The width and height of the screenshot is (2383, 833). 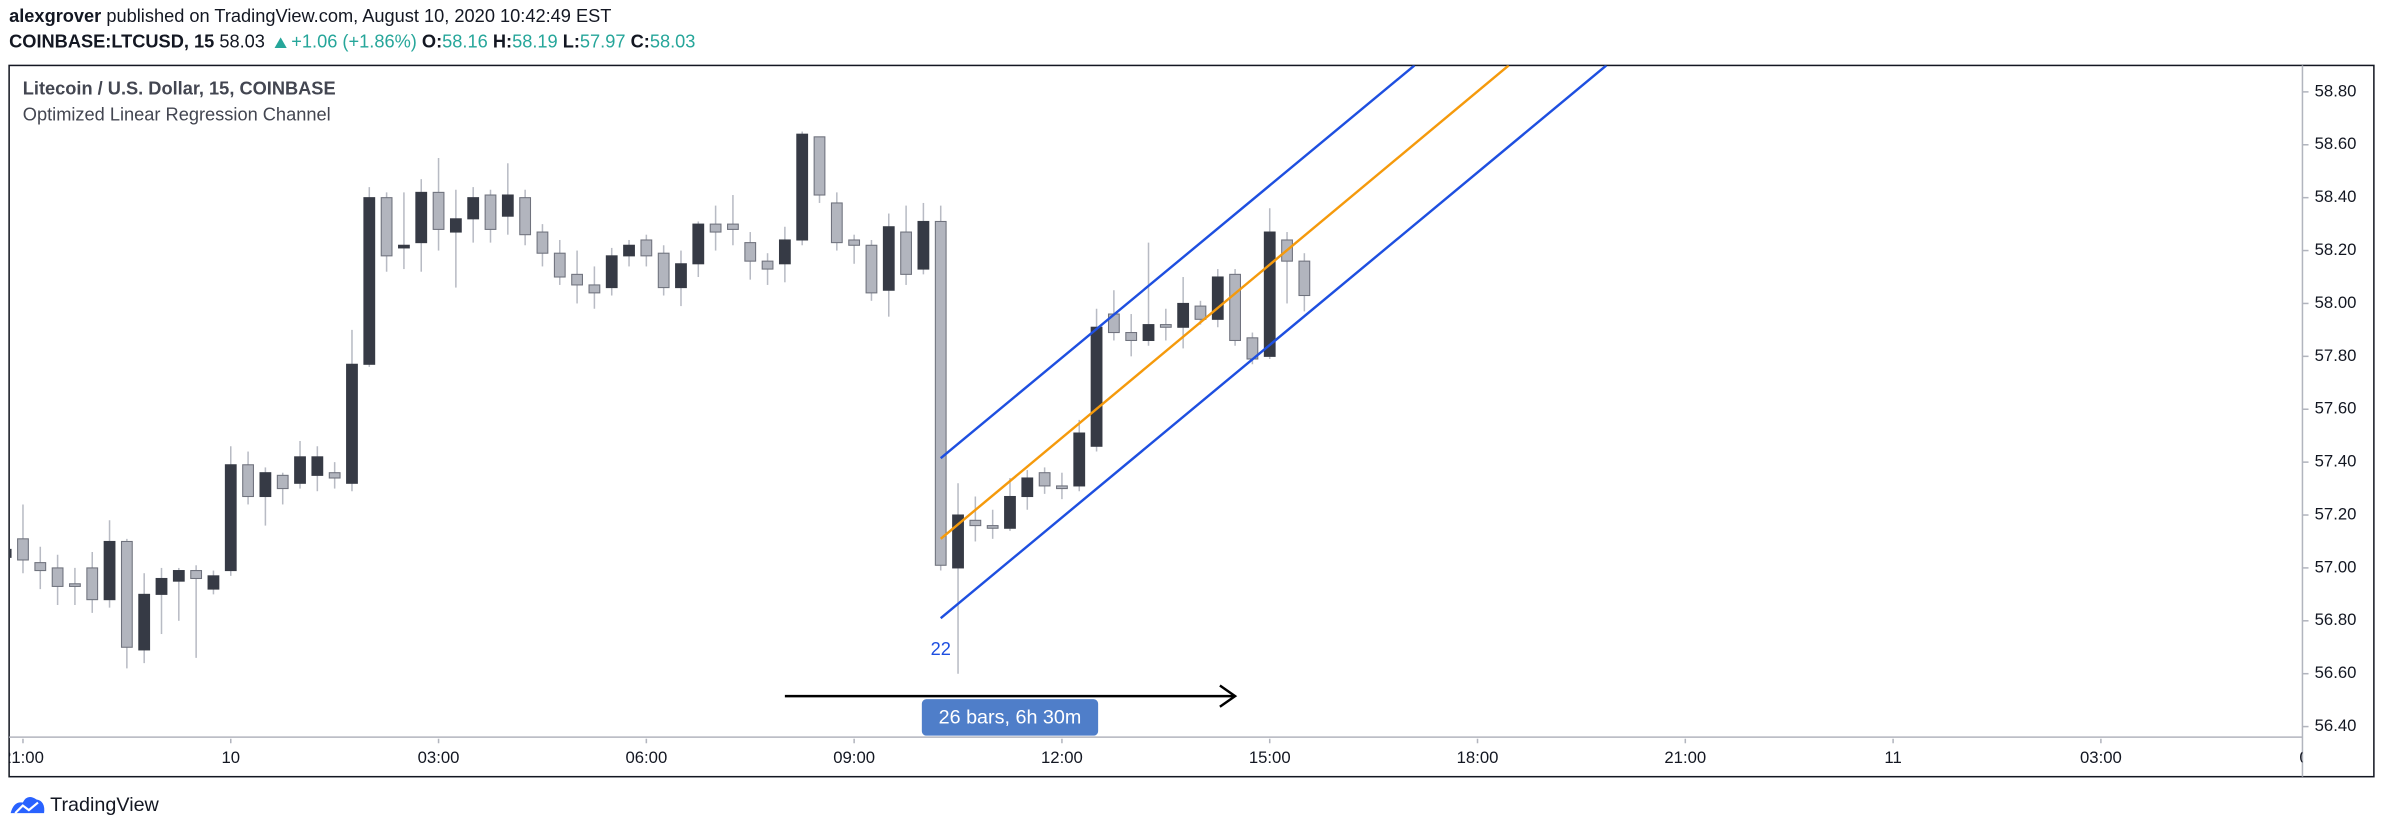 What do you see at coordinates (603, 40) in the screenshot?
I see `ohlc-value: 57.97` at bounding box center [603, 40].